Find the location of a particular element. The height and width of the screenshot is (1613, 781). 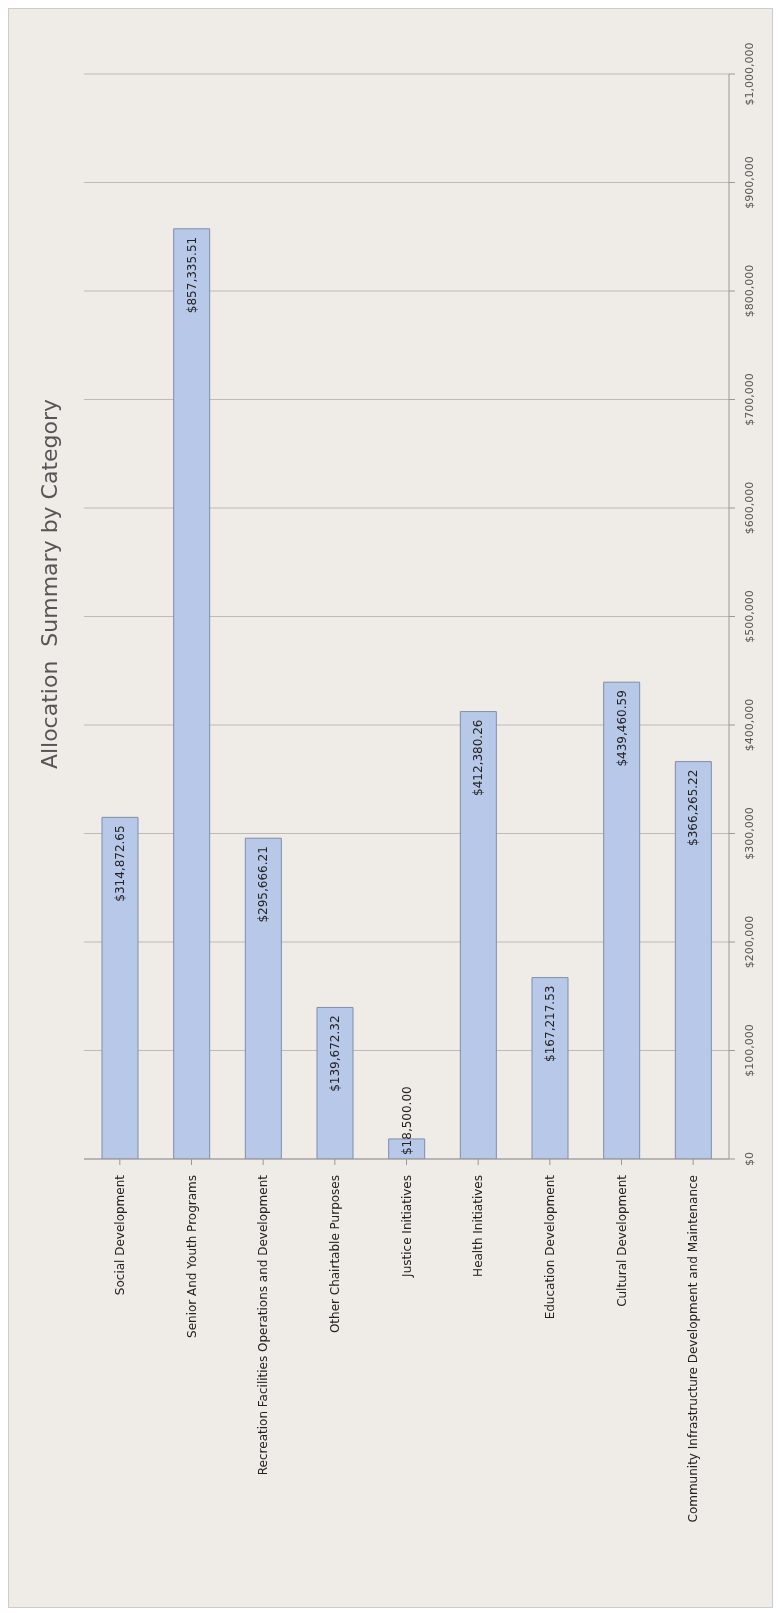

y-tick-label: $800,000 is located at coordinates (749, 291).